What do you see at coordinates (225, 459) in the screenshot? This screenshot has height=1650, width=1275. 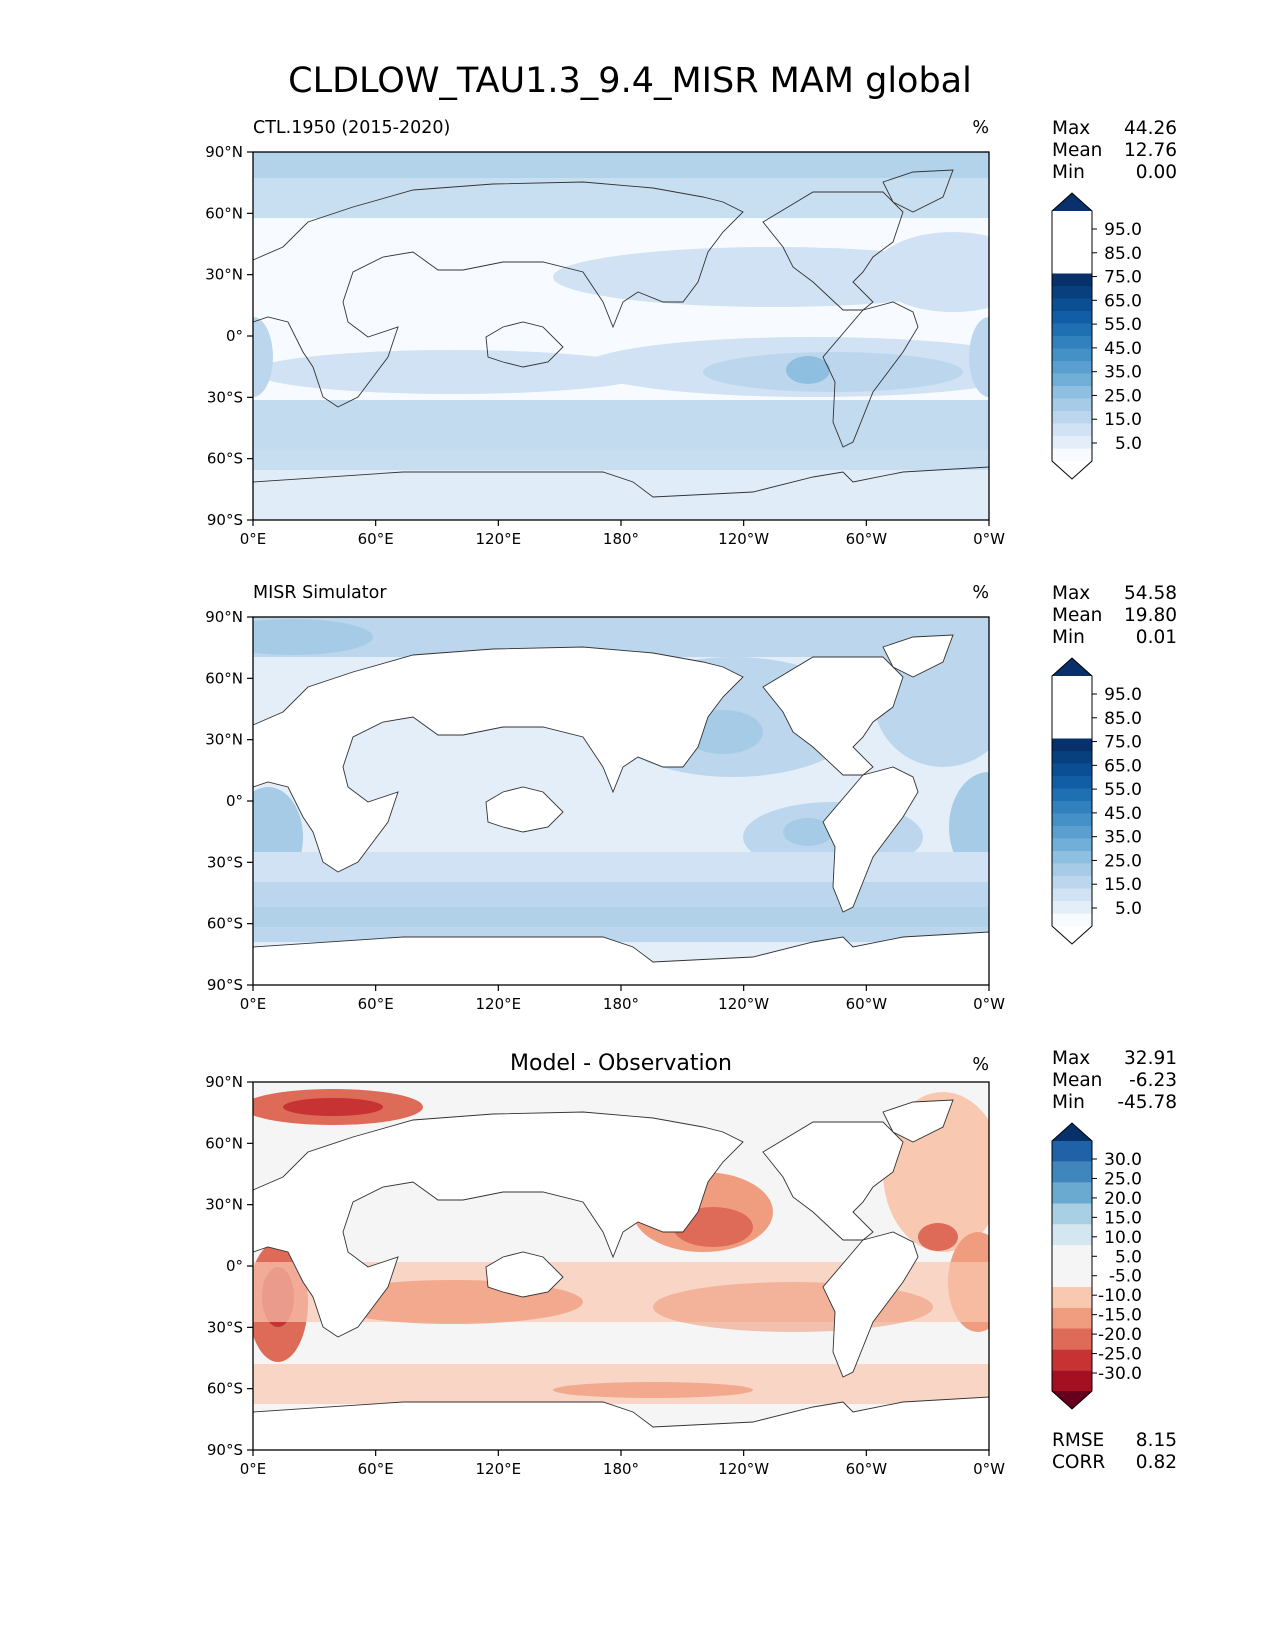 I see `lat-tick-label: 60°S` at bounding box center [225, 459].